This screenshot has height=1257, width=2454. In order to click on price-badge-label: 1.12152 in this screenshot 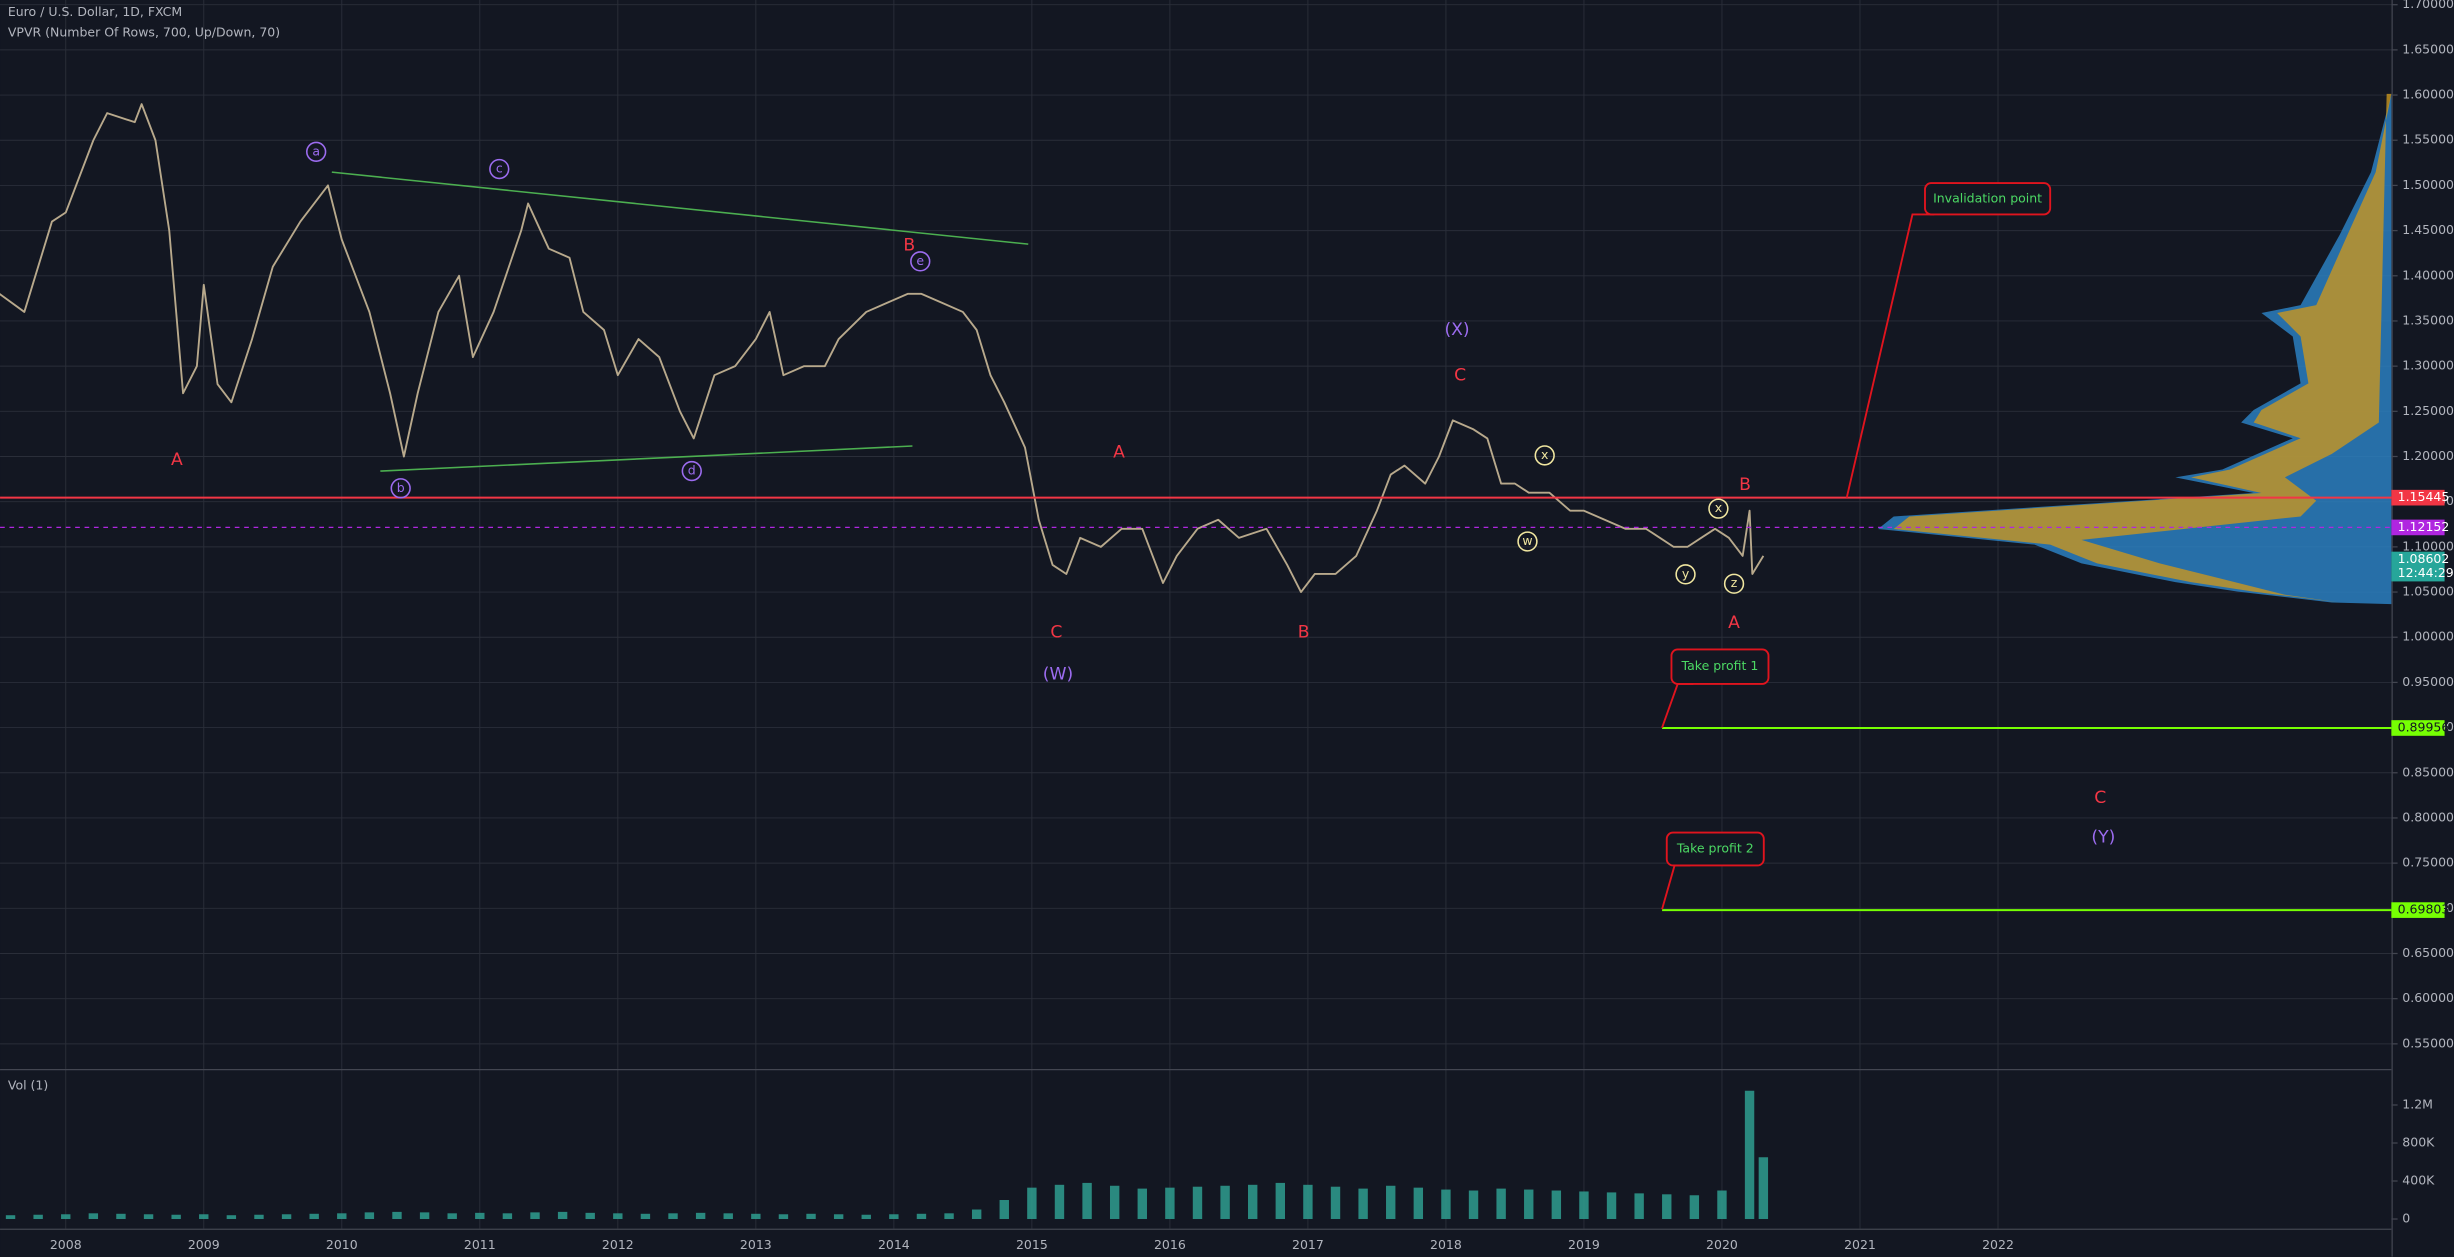, I will do `click(2424, 526)`.